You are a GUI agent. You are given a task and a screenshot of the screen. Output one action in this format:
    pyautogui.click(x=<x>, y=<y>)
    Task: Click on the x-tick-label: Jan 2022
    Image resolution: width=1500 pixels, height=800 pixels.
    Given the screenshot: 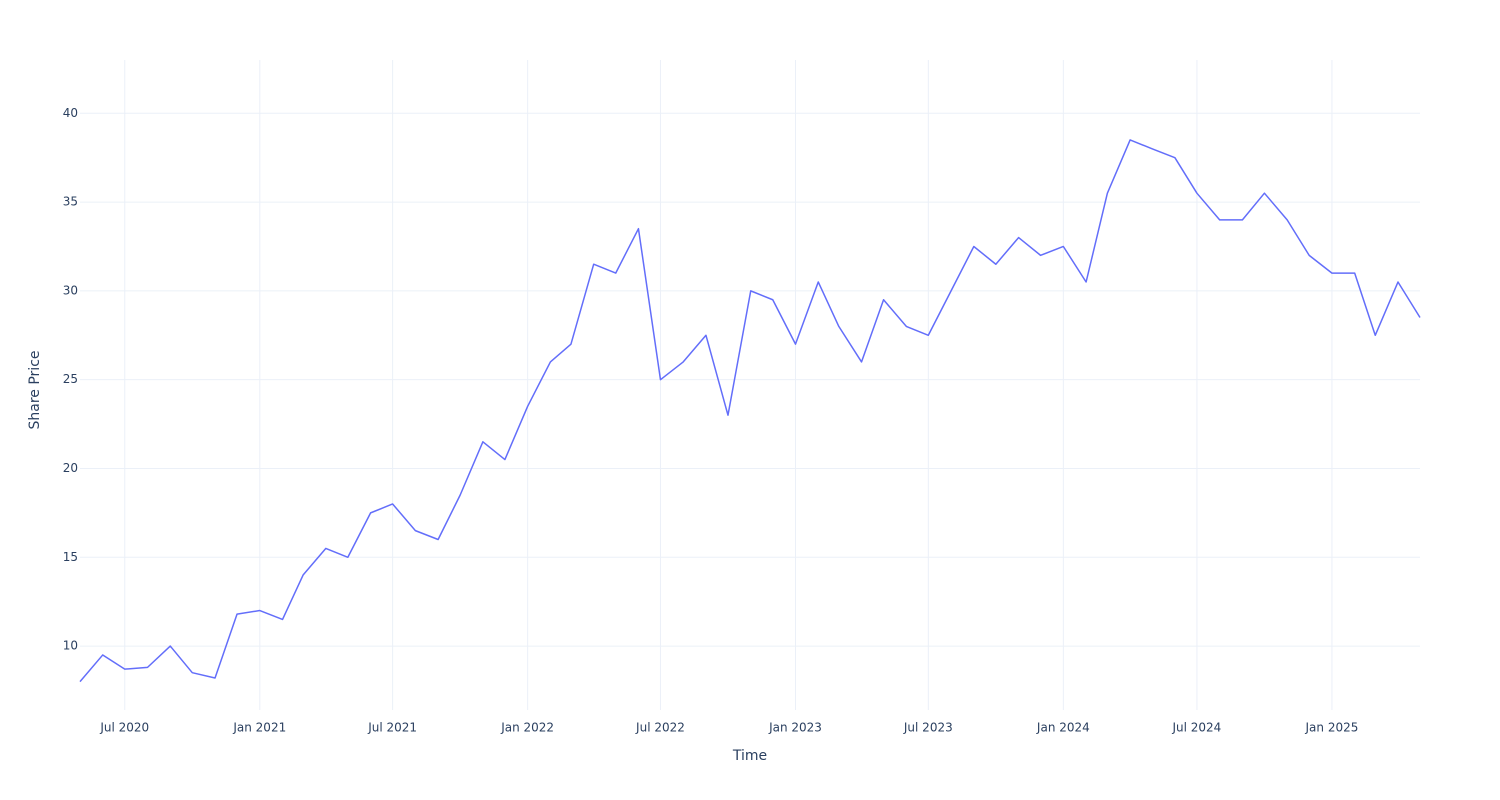 What is the action you would take?
    pyautogui.click(x=527, y=728)
    